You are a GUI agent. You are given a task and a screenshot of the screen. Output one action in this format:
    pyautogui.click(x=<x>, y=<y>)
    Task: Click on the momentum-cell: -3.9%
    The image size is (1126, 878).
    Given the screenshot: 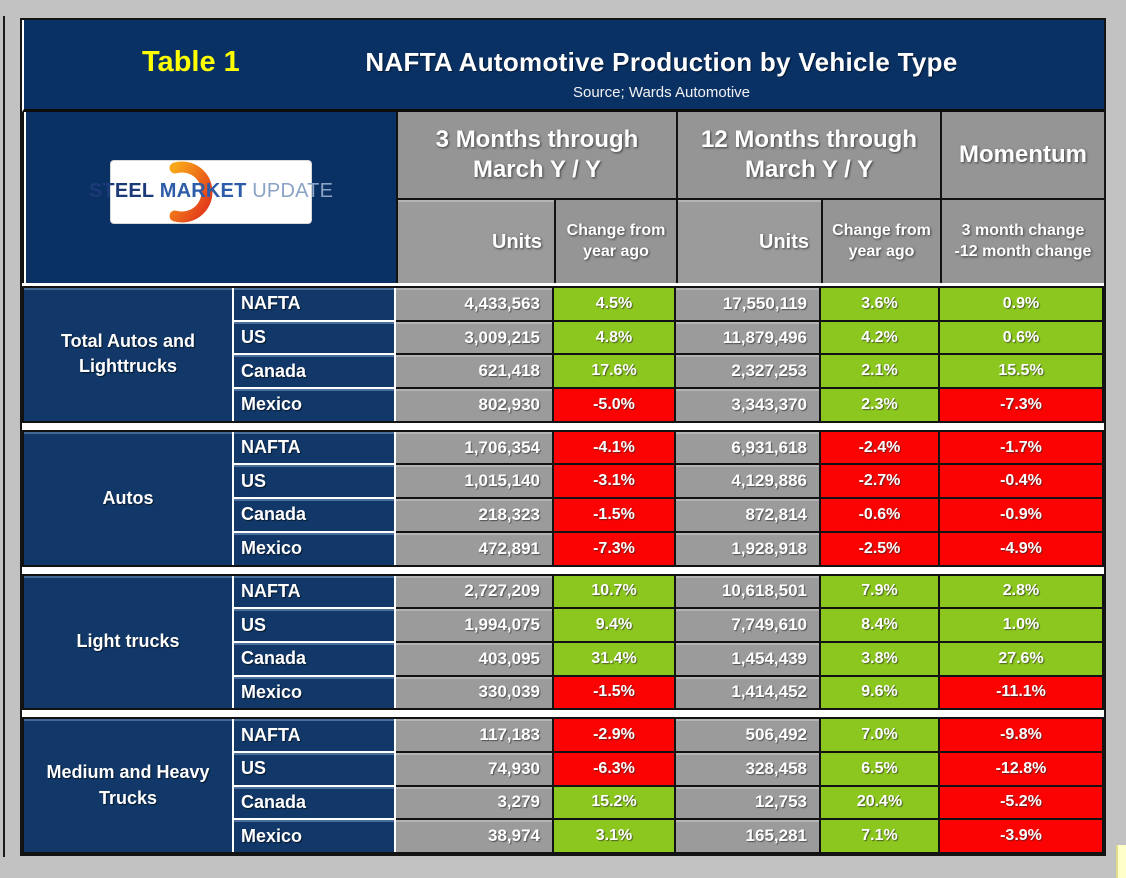 What is the action you would take?
    pyautogui.click(x=1021, y=836)
    